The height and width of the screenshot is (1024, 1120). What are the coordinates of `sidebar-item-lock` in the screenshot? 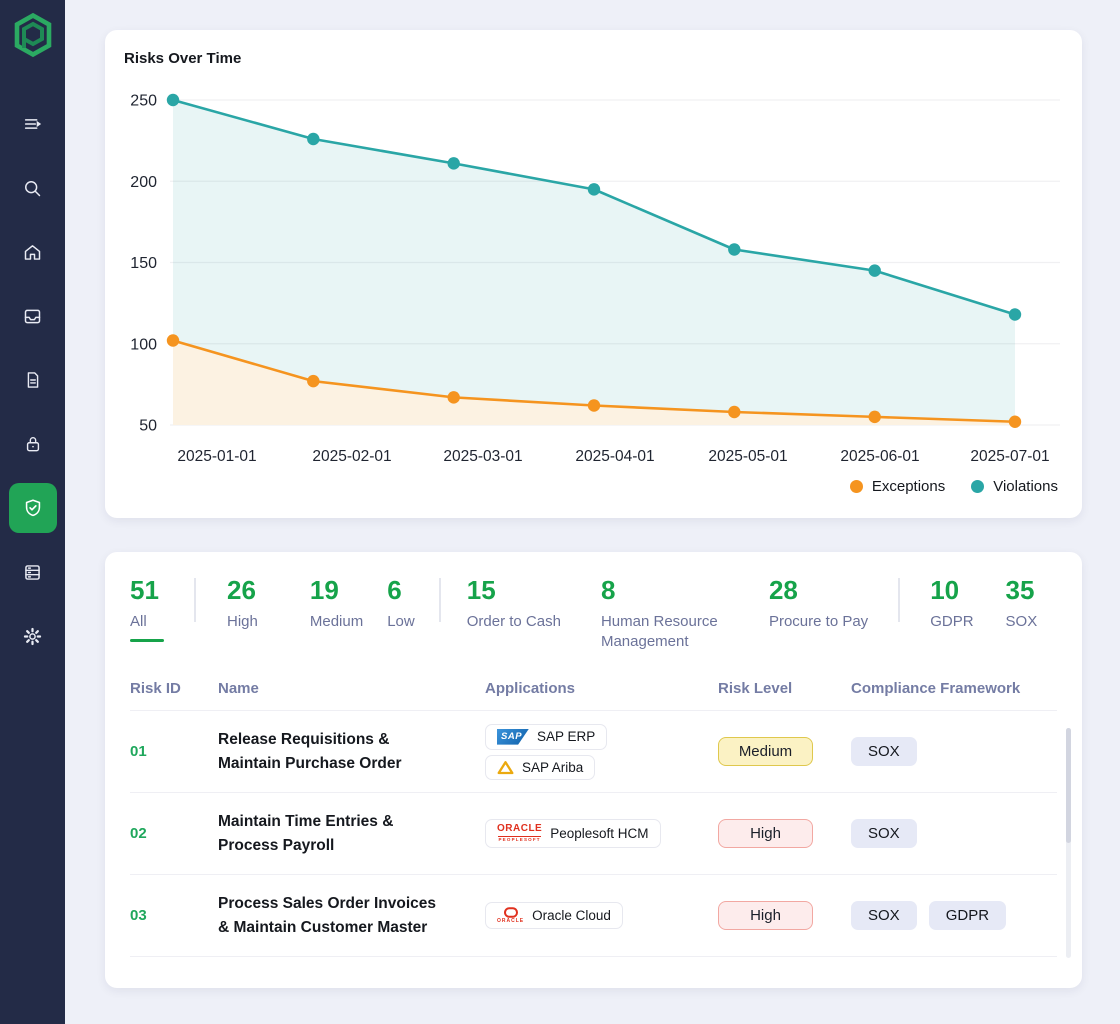 It's located at (33, 444).